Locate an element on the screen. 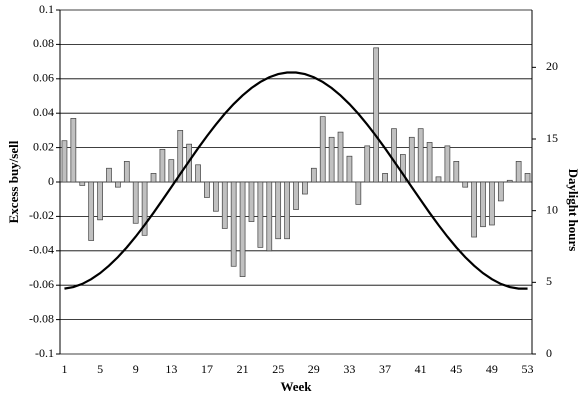 This screenshot has width=582, height=400. y-tick-label: 0 is located at coordinates (51, 181).